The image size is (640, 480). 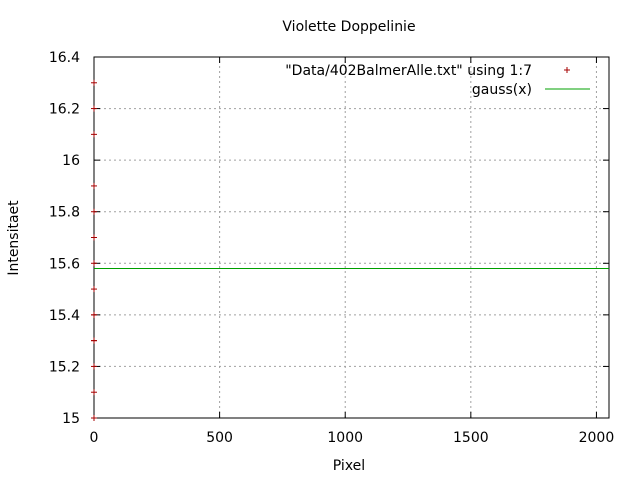 I want to click on y-axis-label: Intensitaet, so click(x=14, y=238).